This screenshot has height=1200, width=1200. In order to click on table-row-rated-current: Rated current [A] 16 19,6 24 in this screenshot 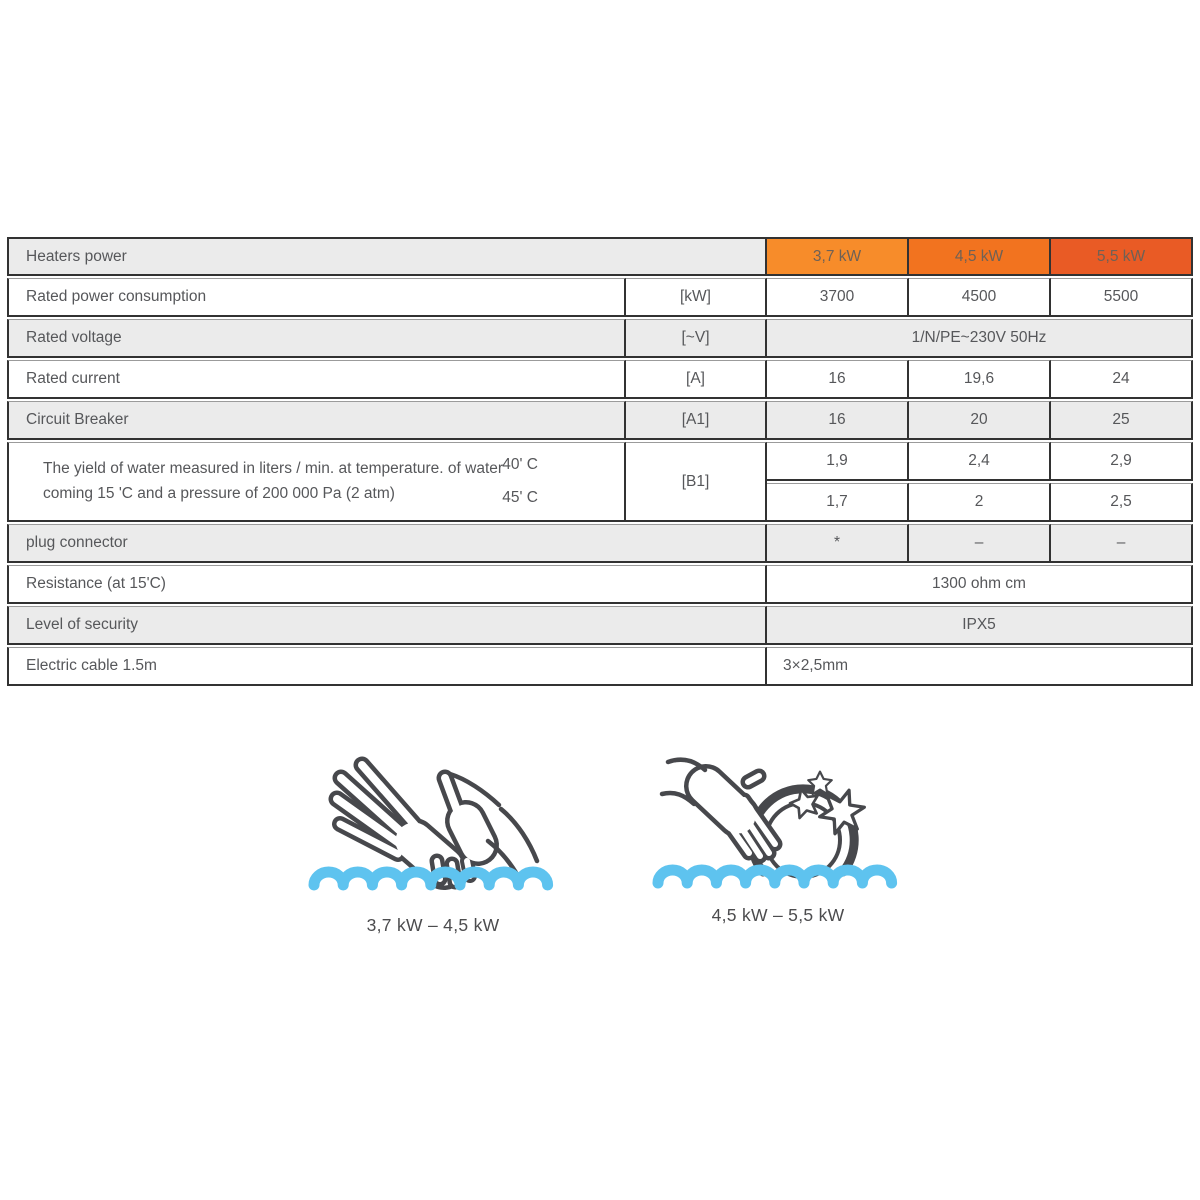, I will do `click(600, 379)`.